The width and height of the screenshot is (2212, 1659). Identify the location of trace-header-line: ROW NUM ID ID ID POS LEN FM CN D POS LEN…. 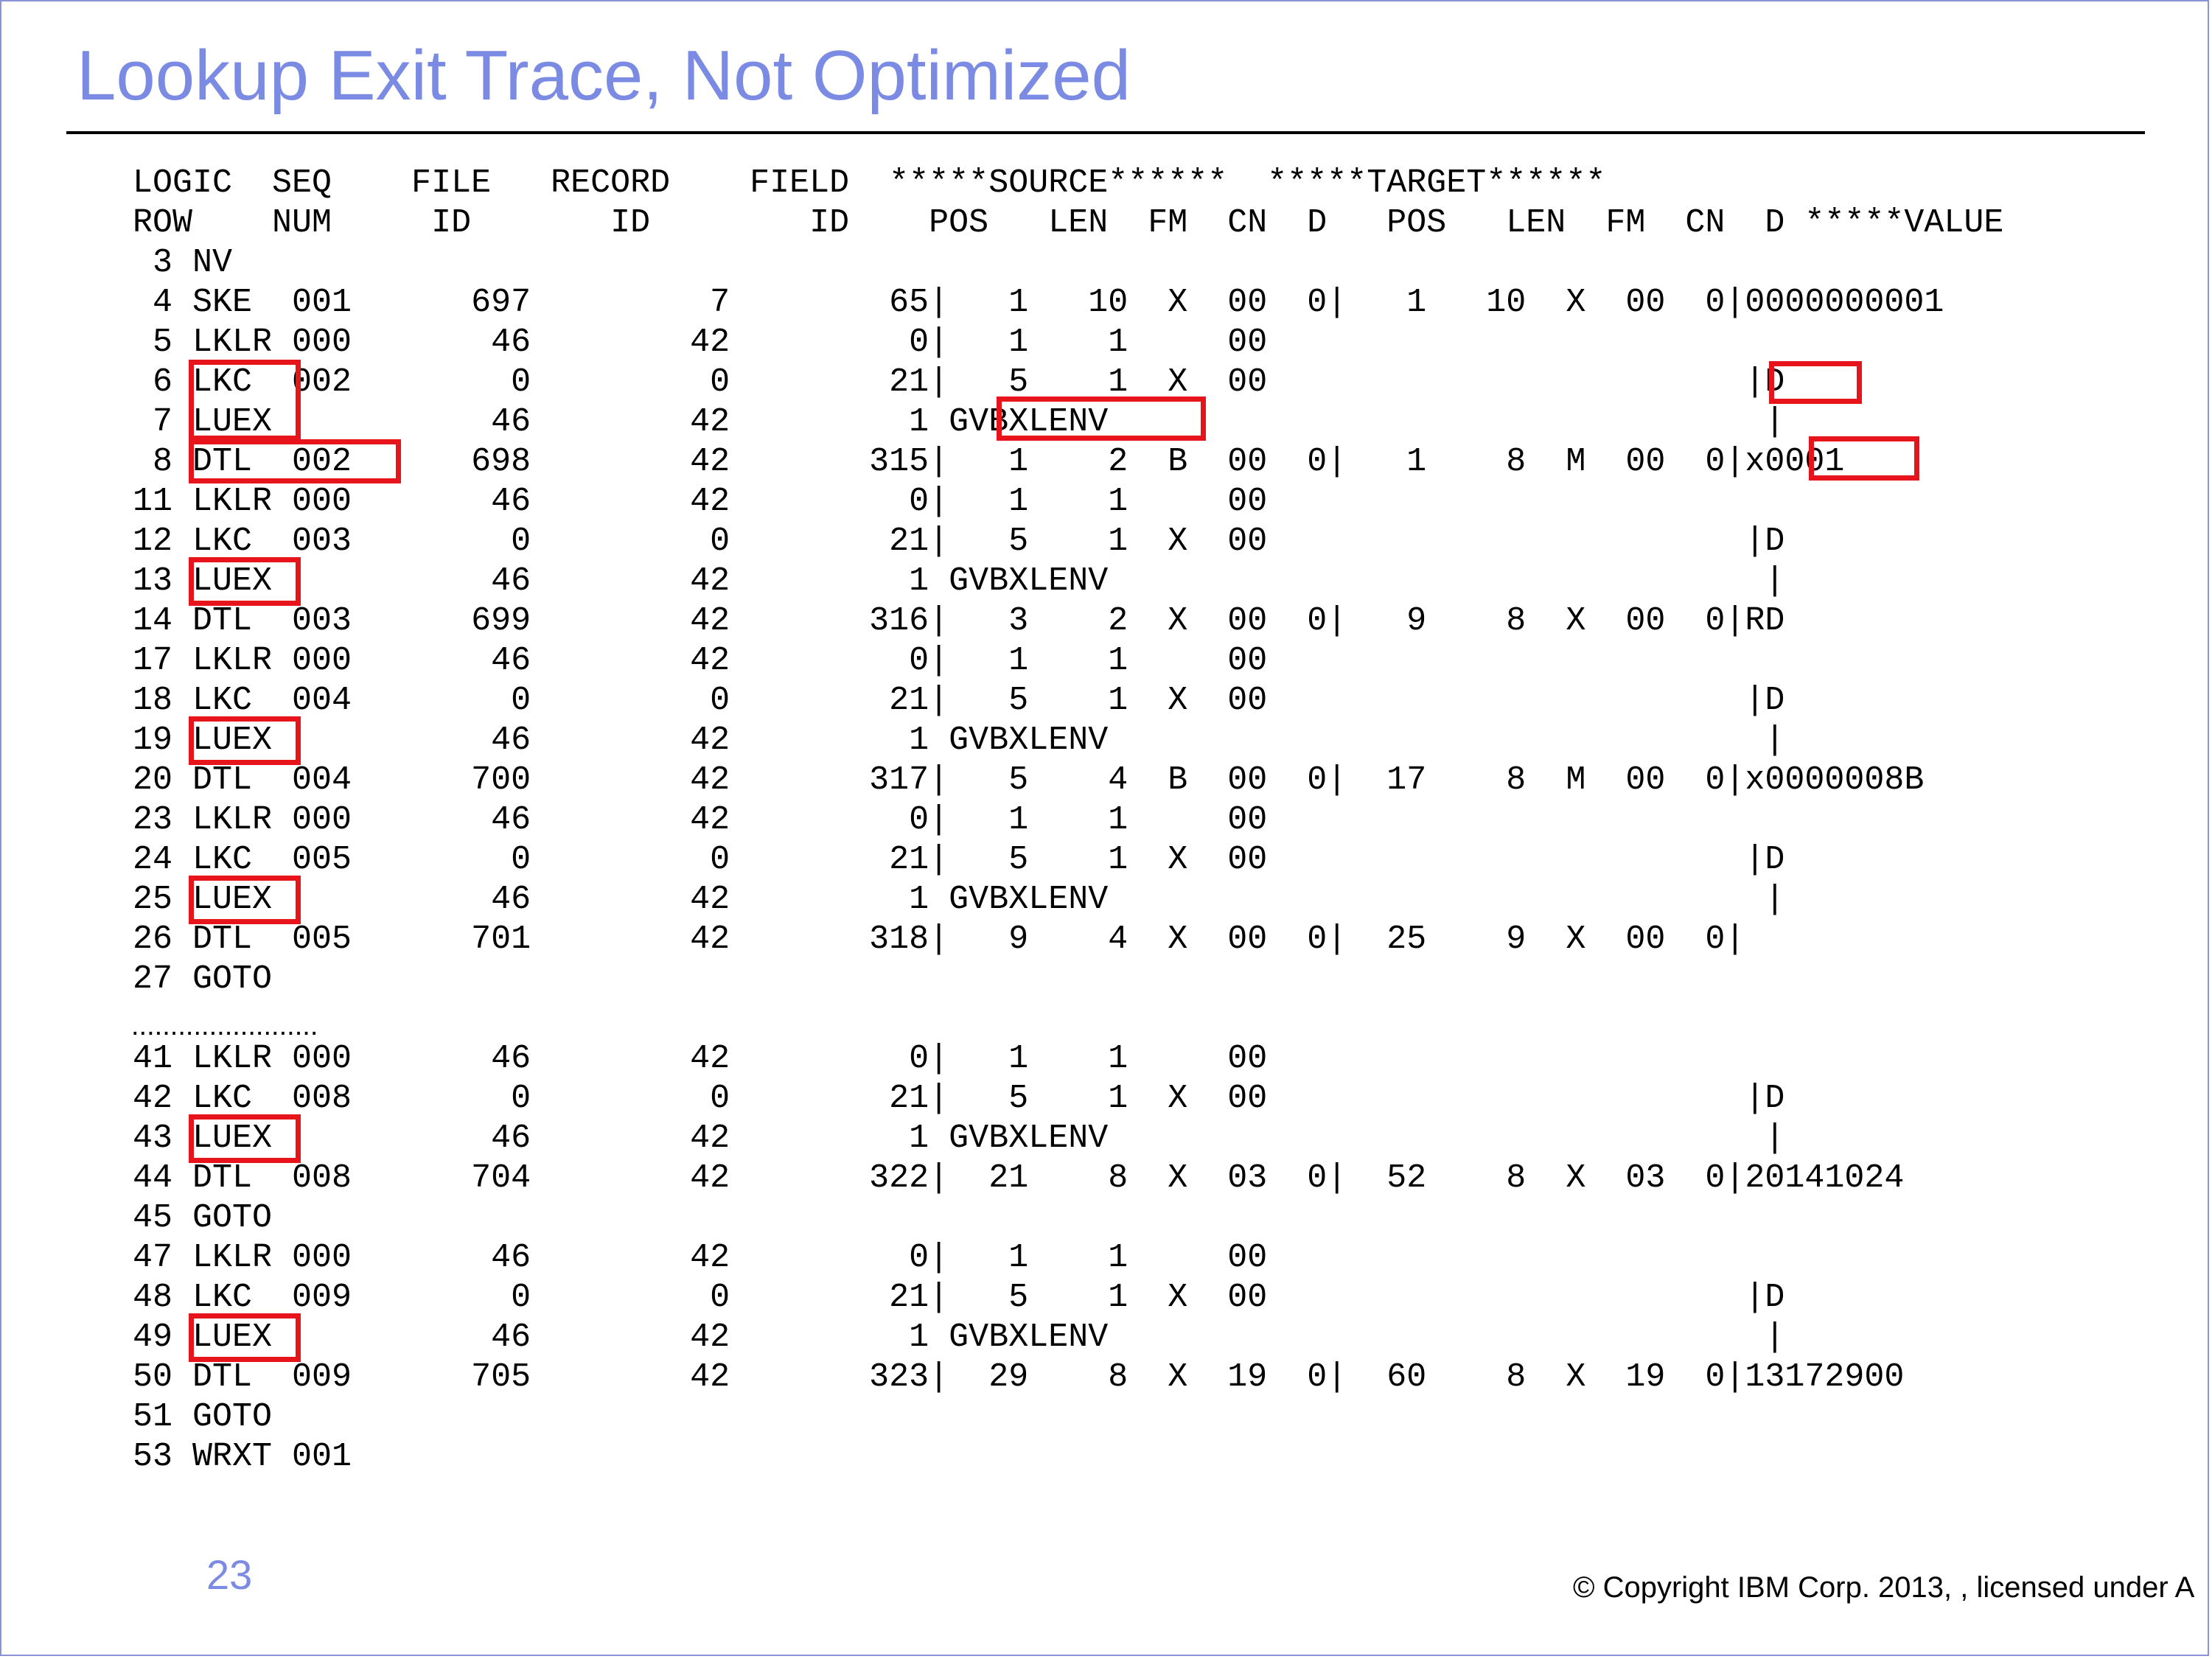
(1068, 223).